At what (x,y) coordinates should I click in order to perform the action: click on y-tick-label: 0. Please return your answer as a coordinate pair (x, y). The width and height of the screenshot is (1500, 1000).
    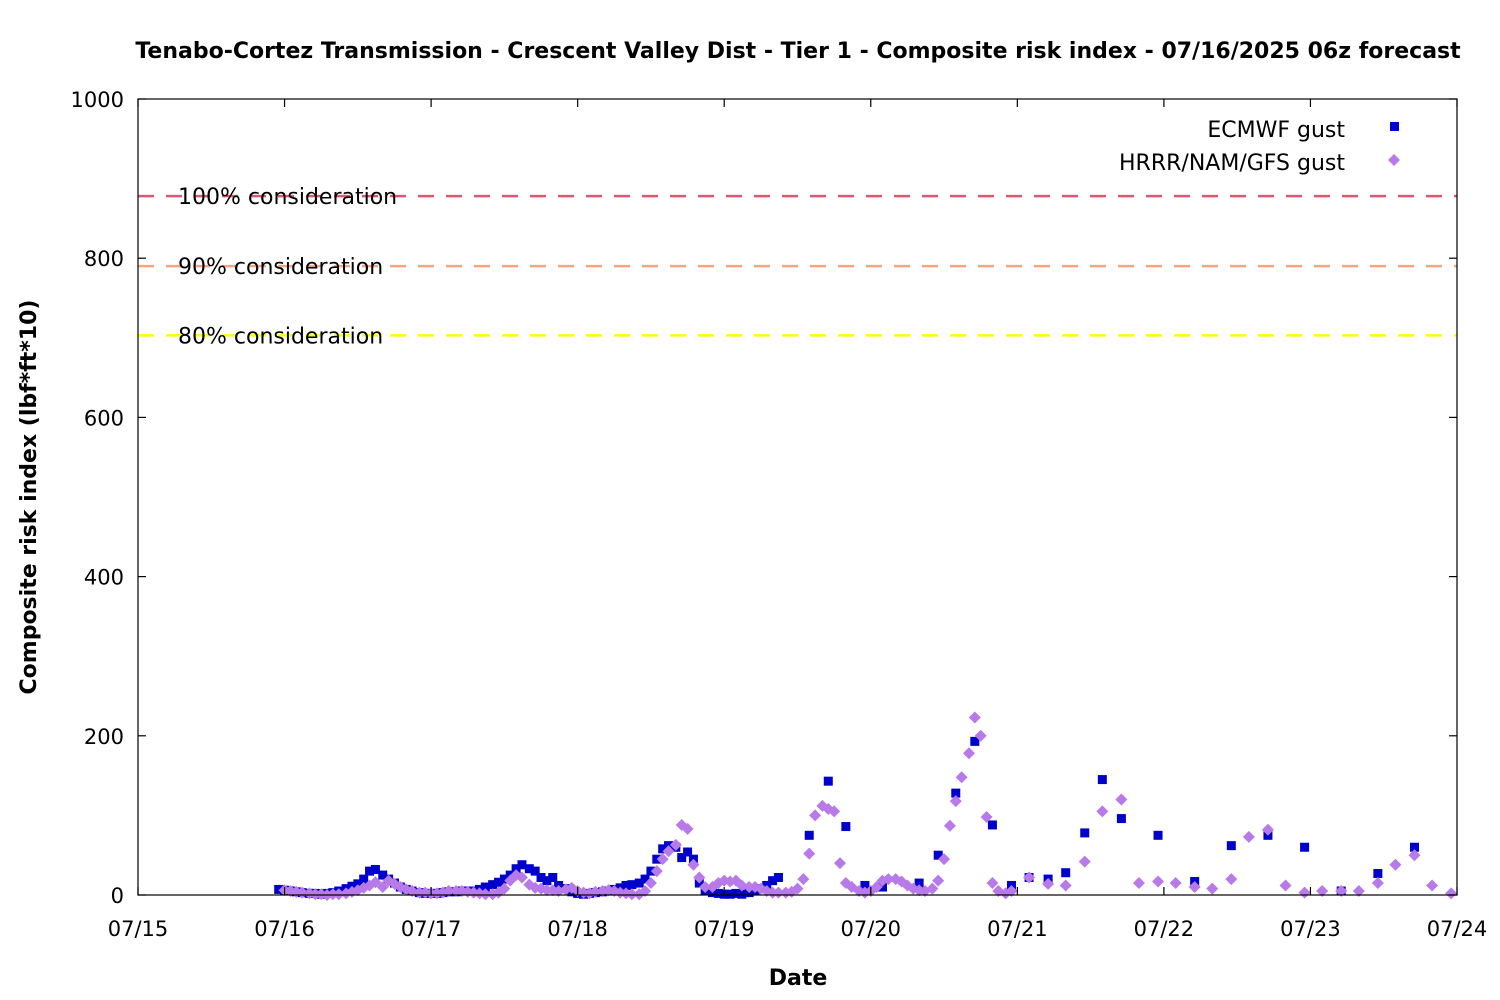
    Looking at the image, I should click on (117, 896).